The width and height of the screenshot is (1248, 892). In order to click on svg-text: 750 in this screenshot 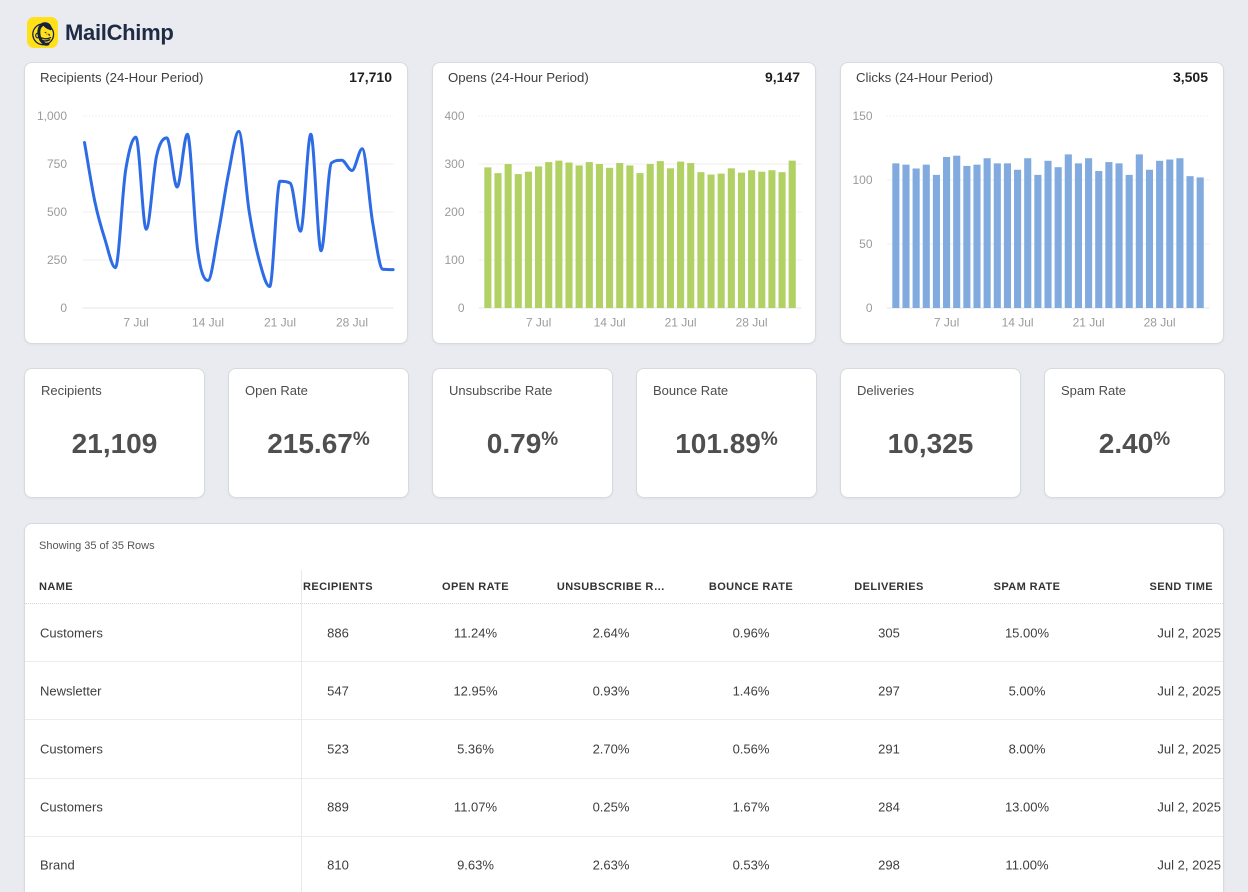, I will do `click(57, 164)`.